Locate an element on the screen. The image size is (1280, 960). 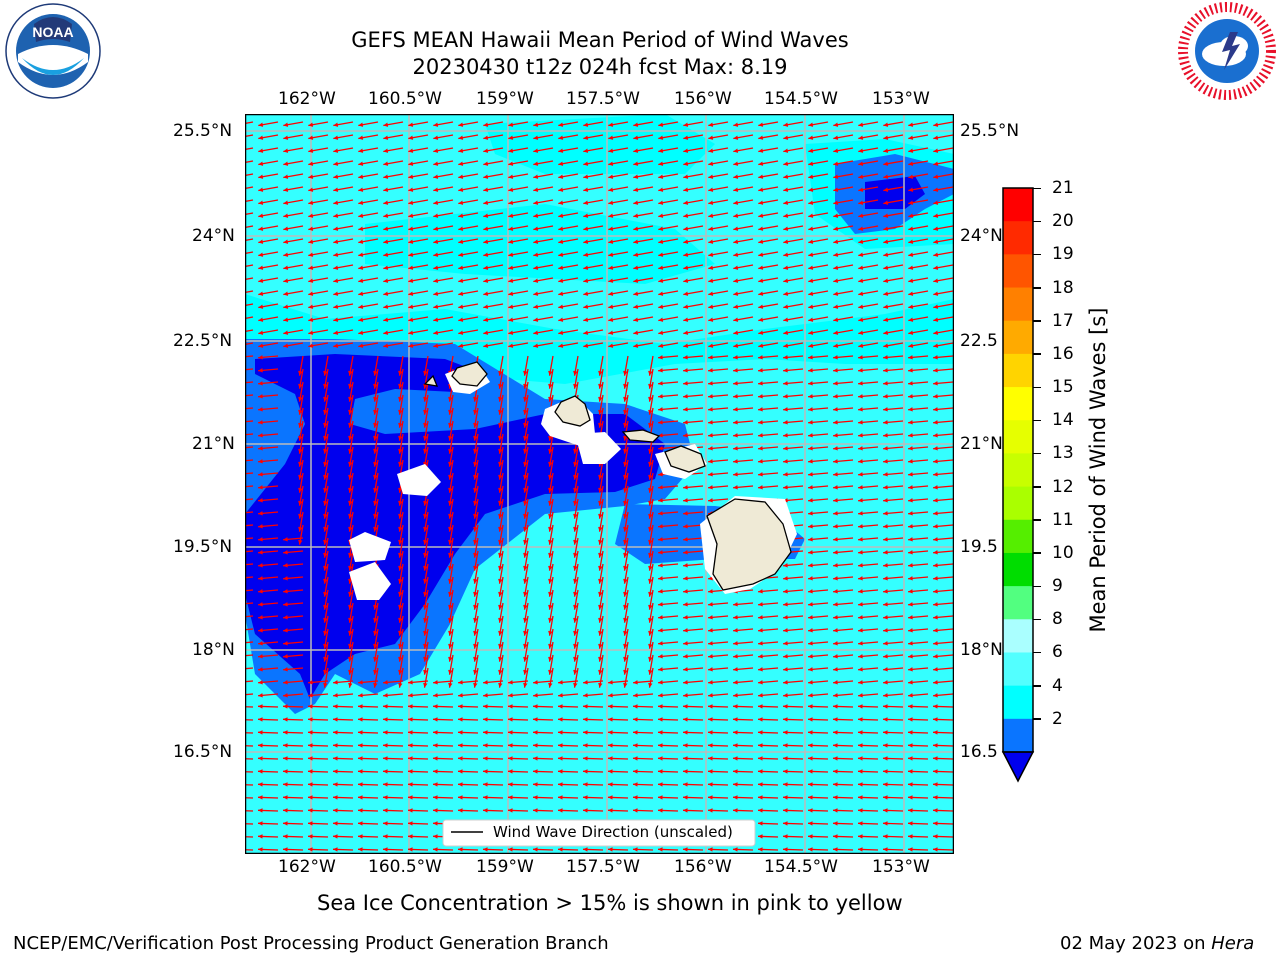
lon-label-top: 153°W is located at coordinates (901, 99).